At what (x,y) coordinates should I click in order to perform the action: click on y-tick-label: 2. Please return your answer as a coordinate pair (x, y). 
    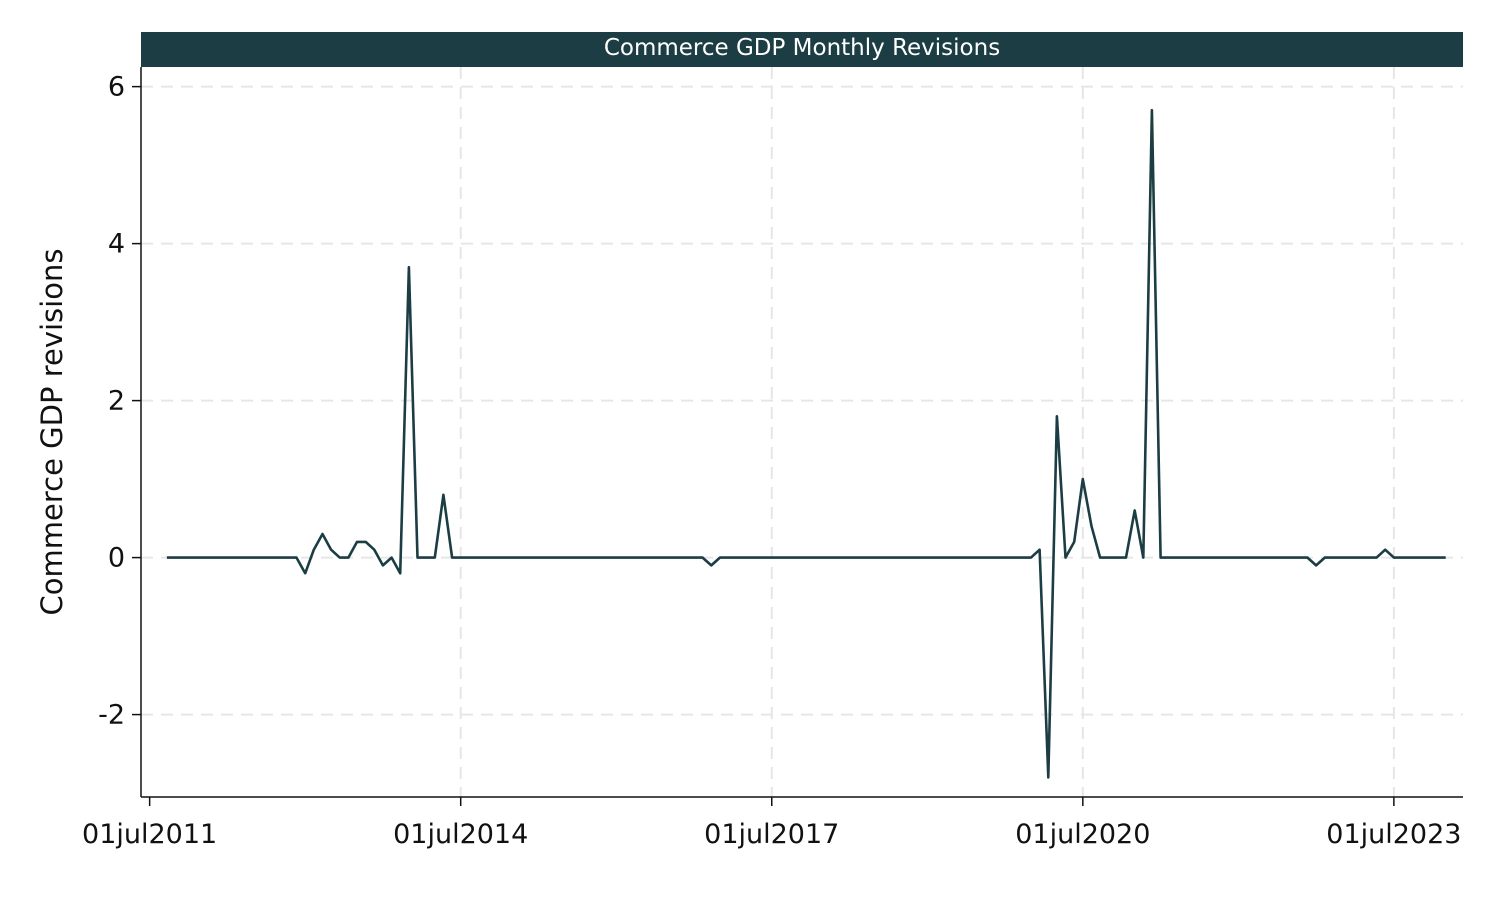
    Looking at the image, I should click on (116, 401).